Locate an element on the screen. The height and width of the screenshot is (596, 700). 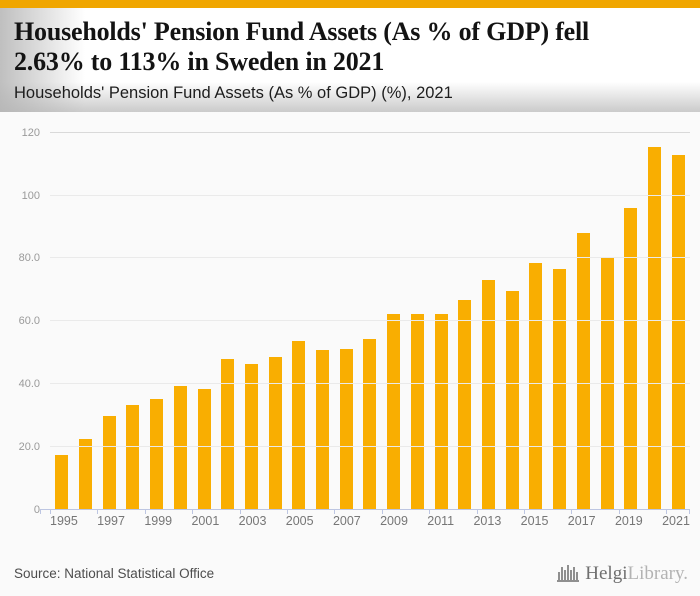
x-axis-label-1998 is located at coordinates (134, 521).